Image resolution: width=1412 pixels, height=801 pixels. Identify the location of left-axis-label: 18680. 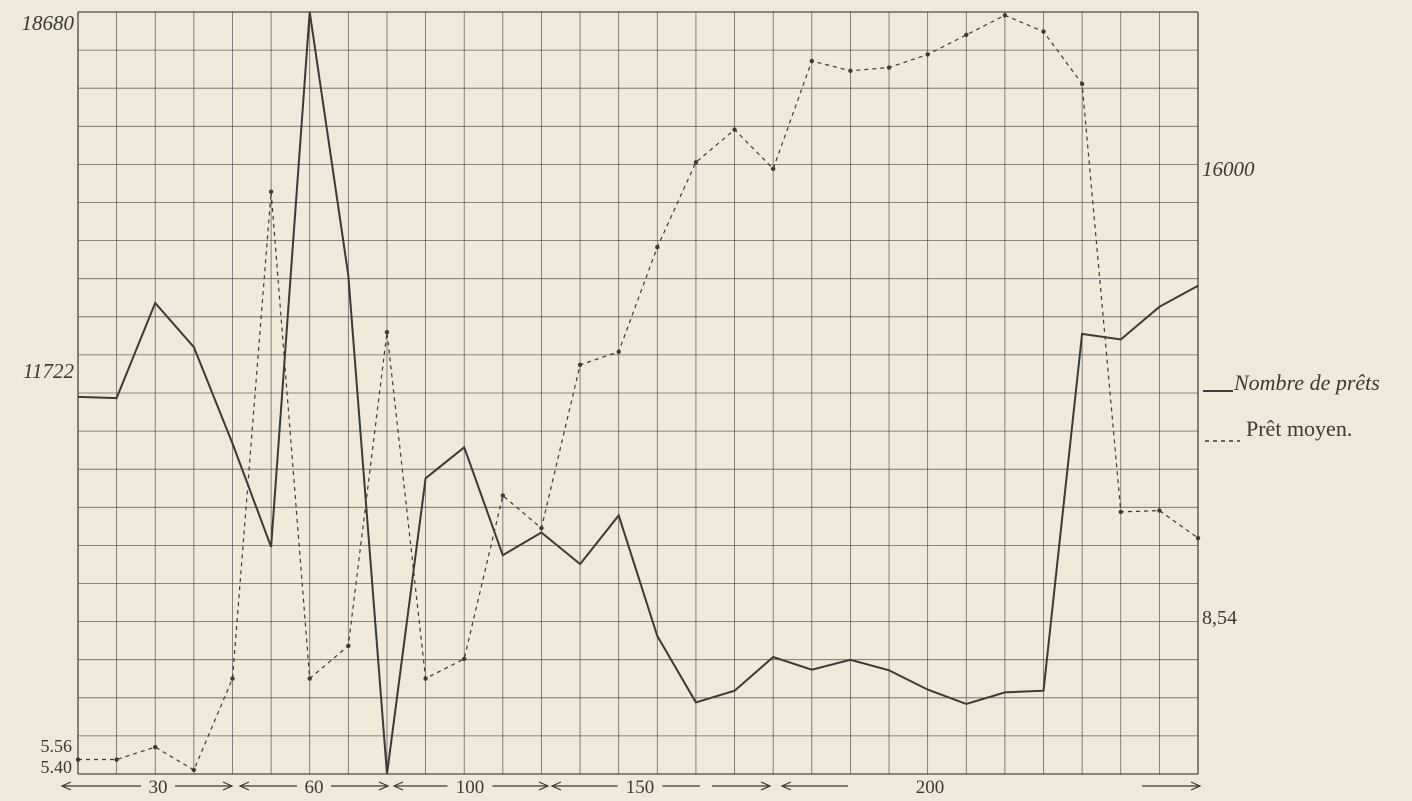
(48, 23).